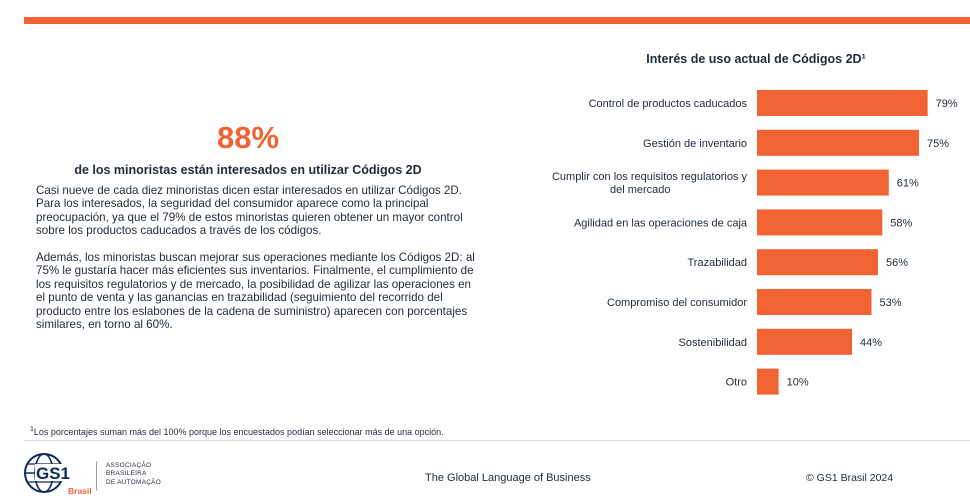 The image size is (970, 500). Describe the element at coordinates (713, 343) in the screenshot. I see `category-label: Sostenibilidad` at that location.